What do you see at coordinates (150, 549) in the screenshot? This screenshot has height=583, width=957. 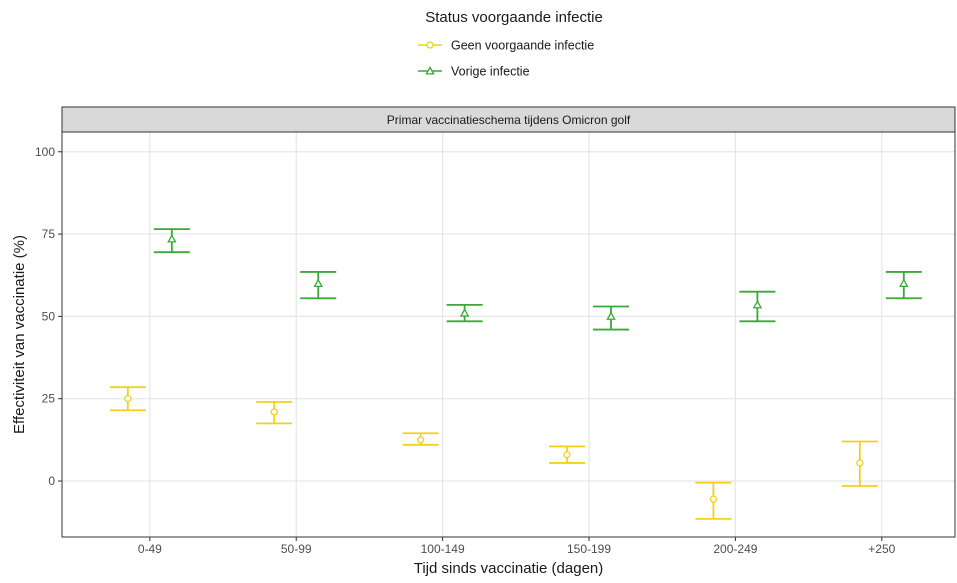 I see `x-tick-label: 0-49` at bounding box center [150, 549].